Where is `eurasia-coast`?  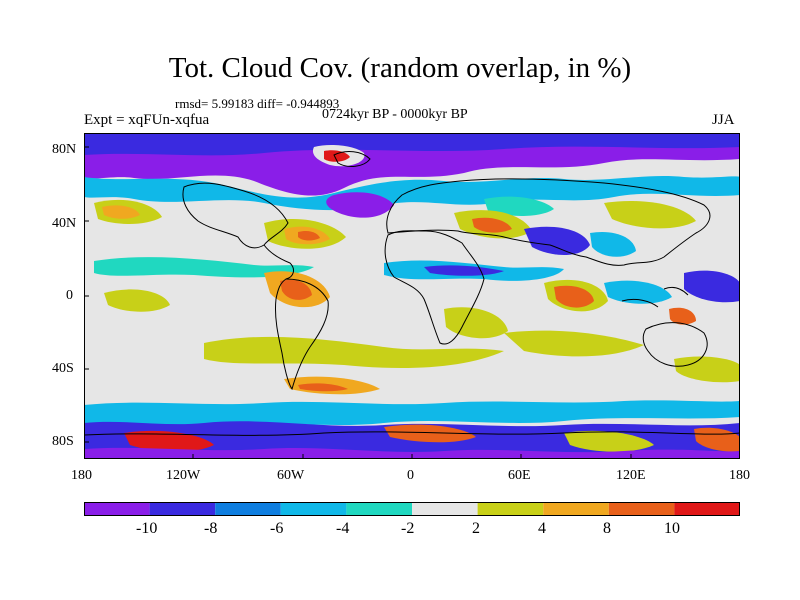 eurasia-coast is located at coordinates (548, 222).